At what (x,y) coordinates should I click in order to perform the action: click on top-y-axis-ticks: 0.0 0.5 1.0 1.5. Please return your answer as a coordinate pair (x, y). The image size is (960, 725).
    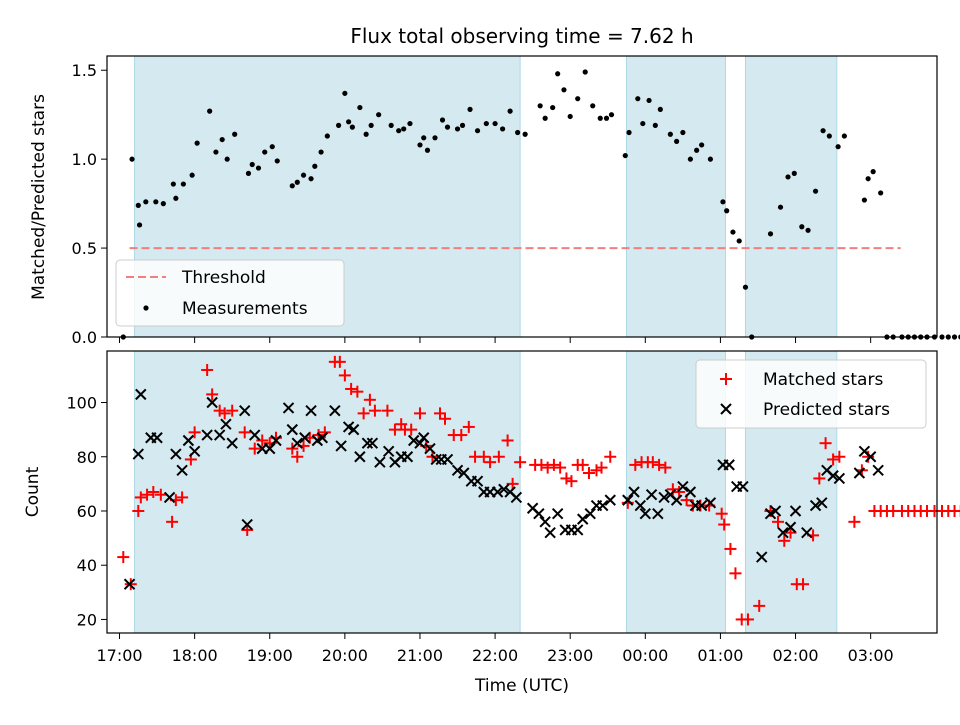
    Looking at the image, I should click on (89, 204).